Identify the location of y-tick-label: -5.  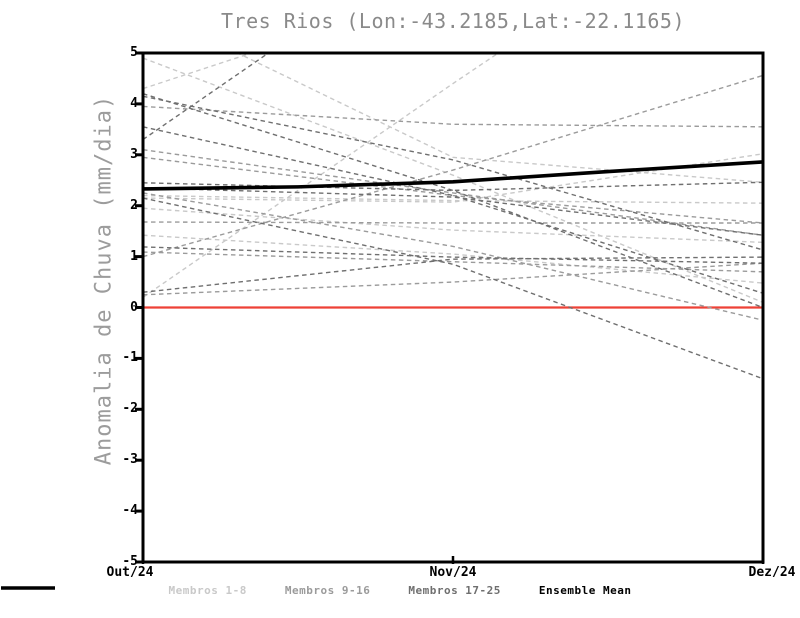
(130, 561).